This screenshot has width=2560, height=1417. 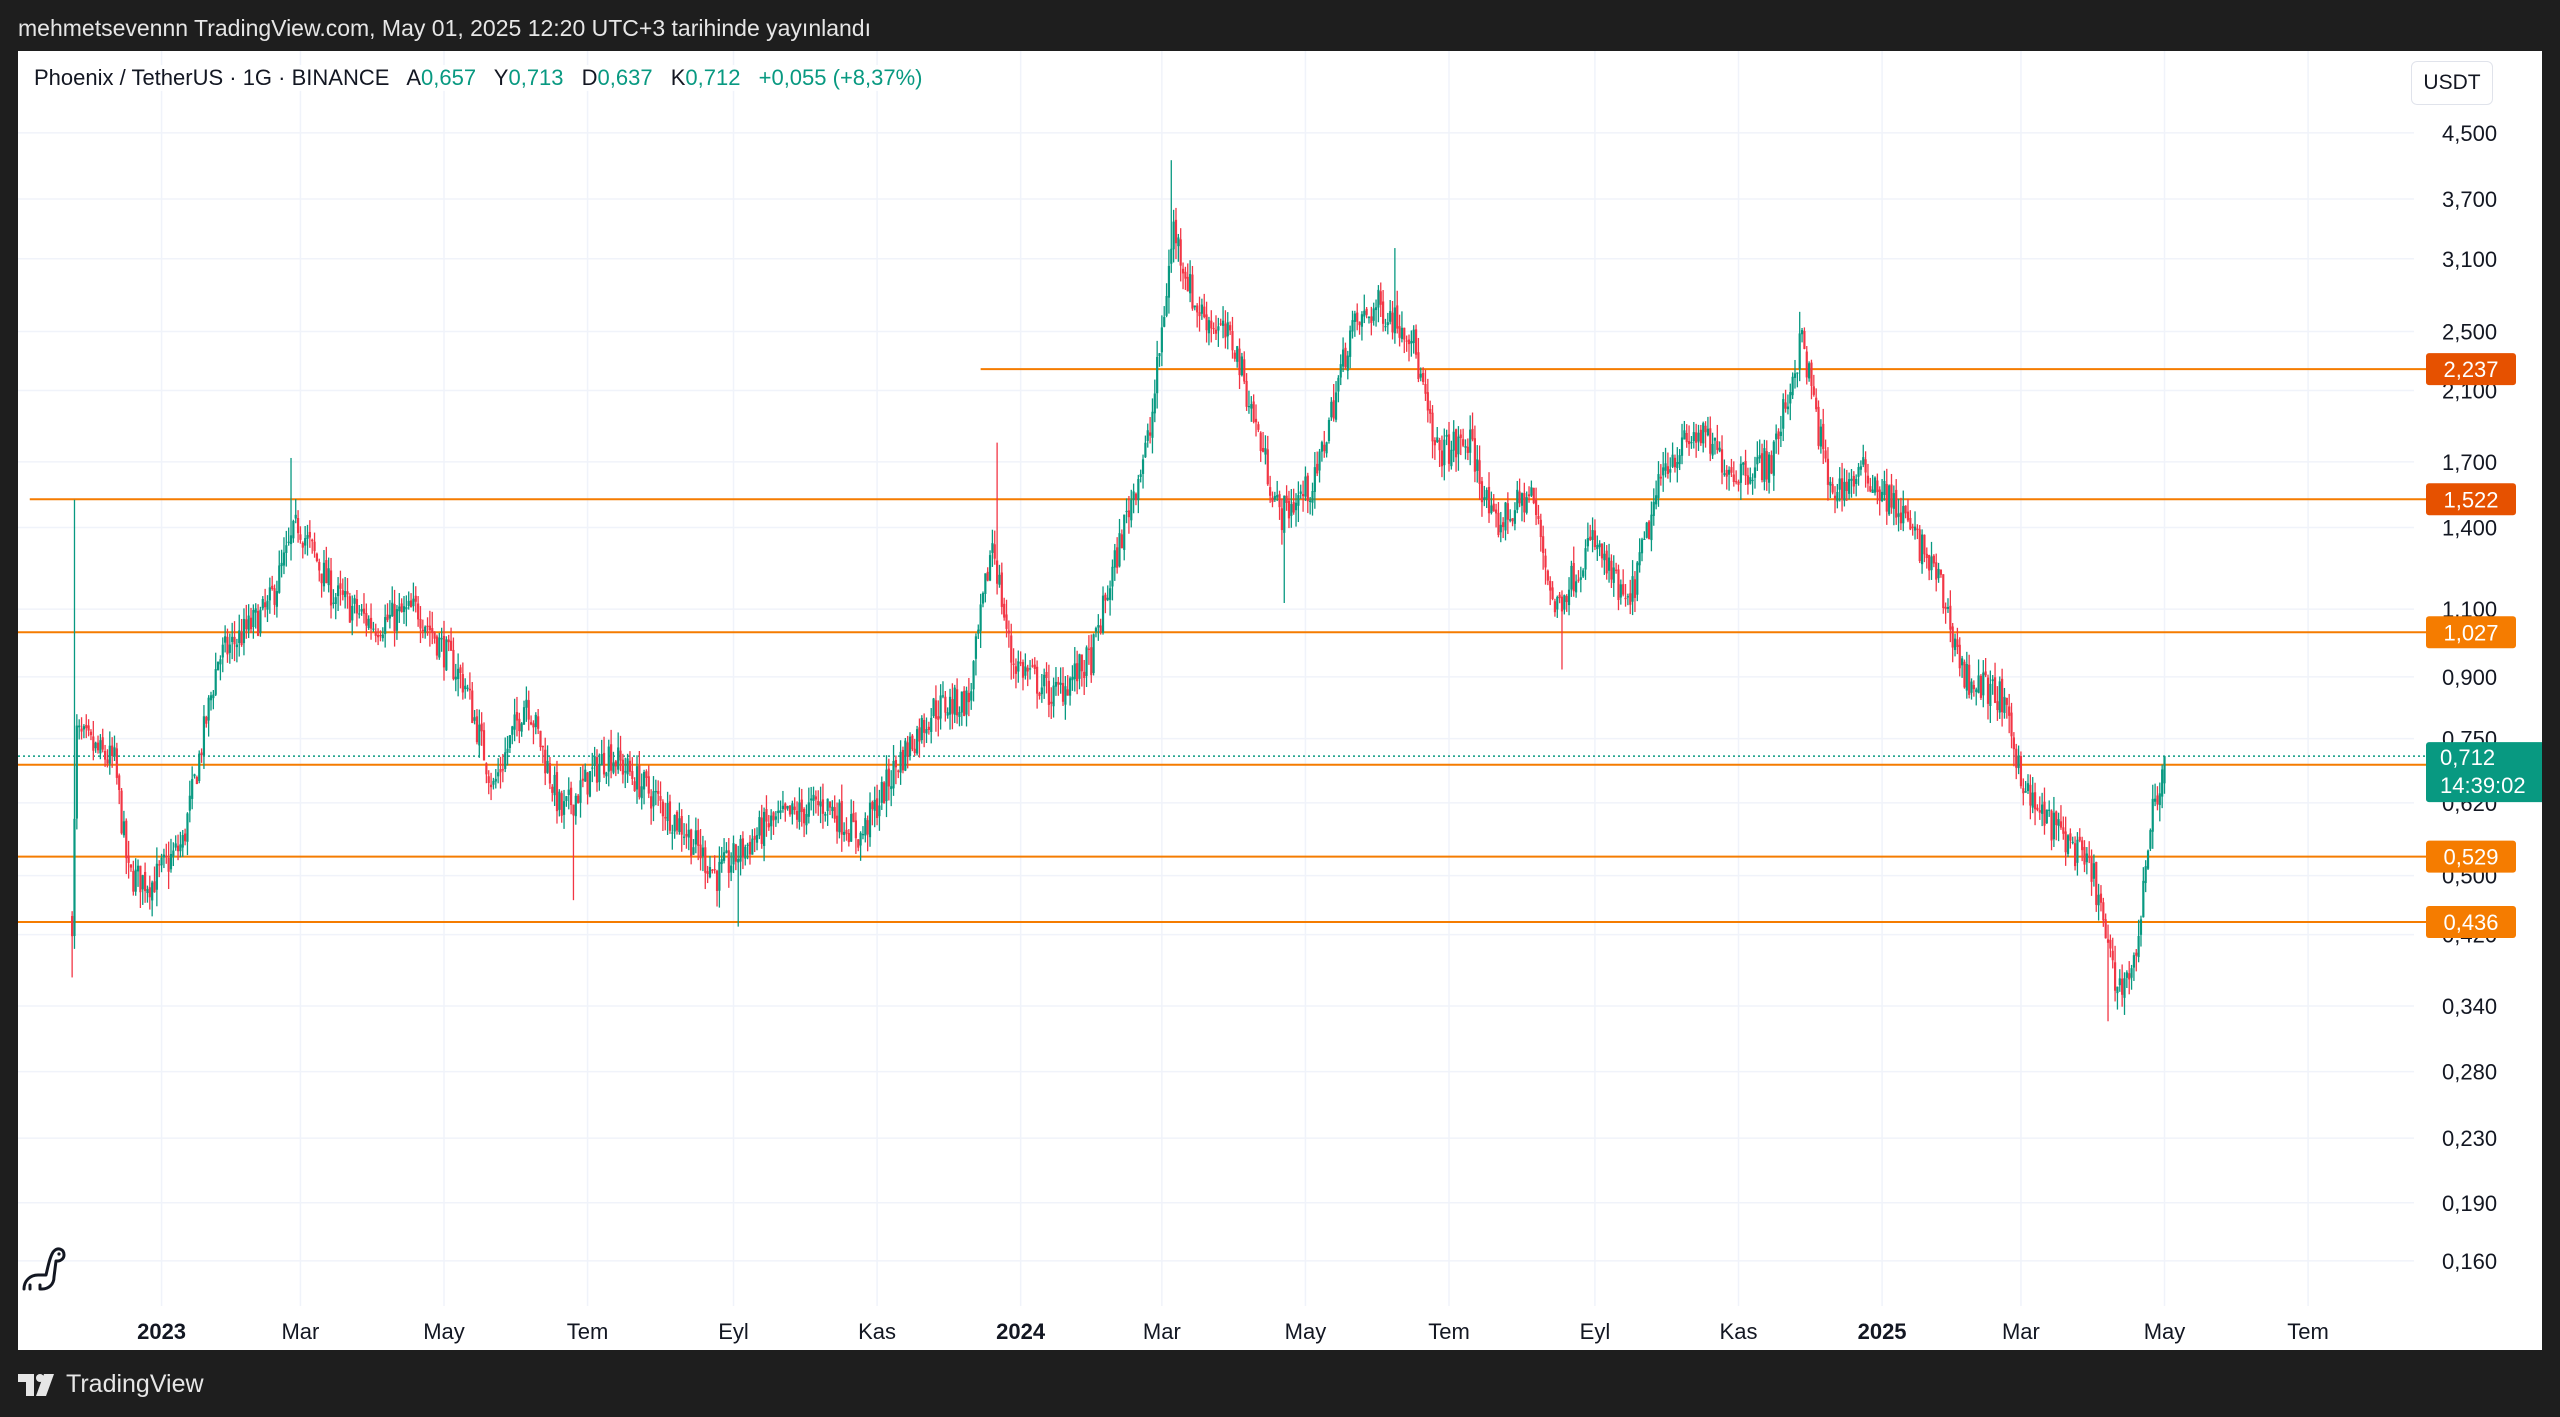 What do you see at coordinates (2452, 83) in the screenshot?
I see `currency-button: USDT` at bounding box center [2452, 83].